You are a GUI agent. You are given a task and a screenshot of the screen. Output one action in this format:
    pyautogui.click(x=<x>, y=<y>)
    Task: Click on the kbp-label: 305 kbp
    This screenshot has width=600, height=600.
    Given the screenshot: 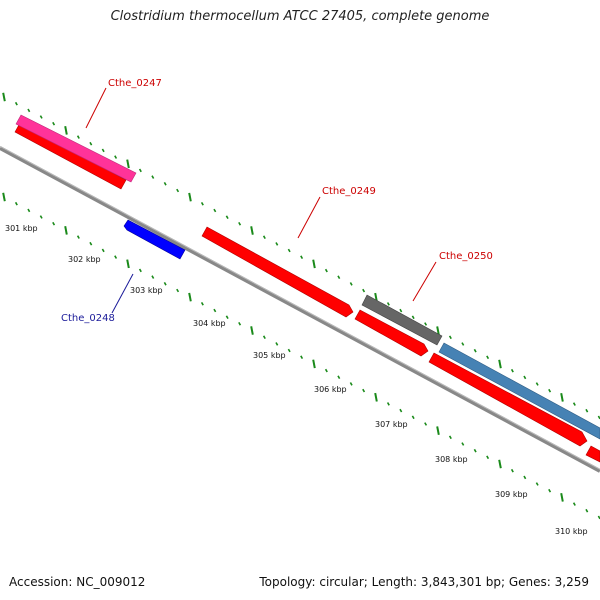 What is the action you would take?
    pyautogui.click(x=269, y=355)
    